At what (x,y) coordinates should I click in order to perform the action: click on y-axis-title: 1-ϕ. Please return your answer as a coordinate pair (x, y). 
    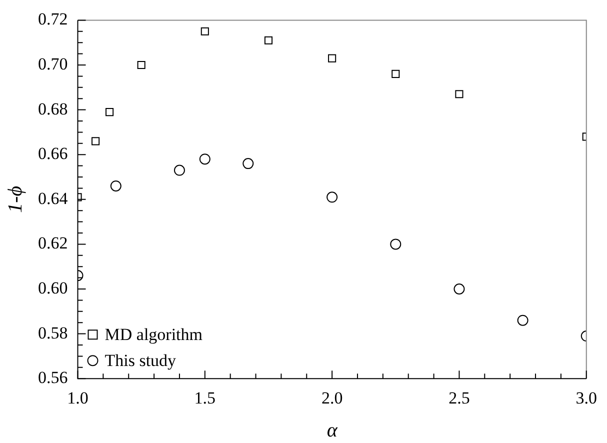
    Looking at the image, I should click on (15, 199).